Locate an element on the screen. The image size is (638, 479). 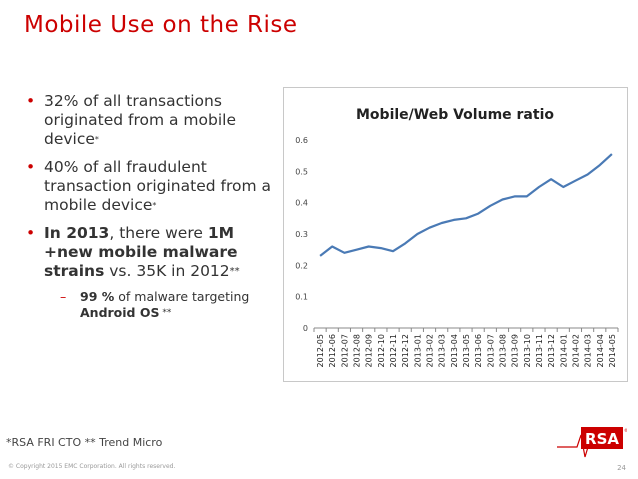
footnote: *RSA FRI CTO ** Trend Micro is located at coordinates (84, 442).